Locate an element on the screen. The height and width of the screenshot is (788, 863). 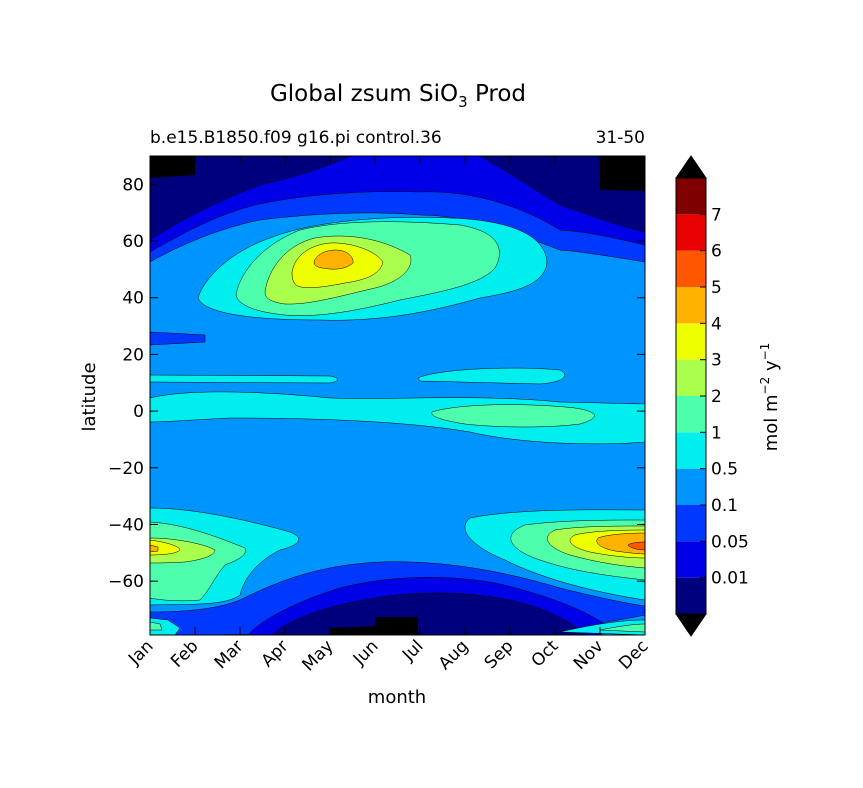
contour-4-5-south is located at coordinates (154, 548).